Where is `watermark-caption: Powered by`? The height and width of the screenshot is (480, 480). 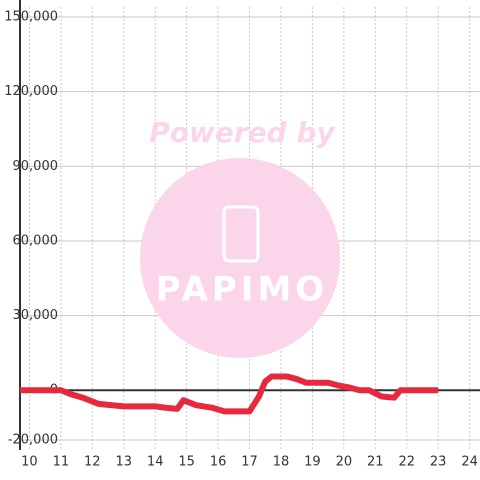 watermark-caption: Powered by is located at coordinates (242, 132).